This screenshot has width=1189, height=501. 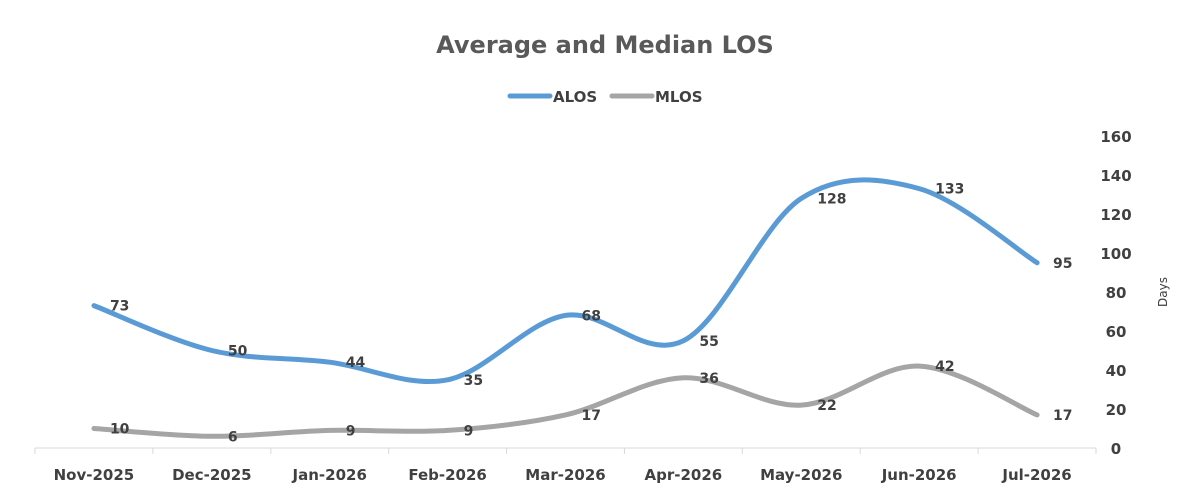 I want to click on y-tick-label: 40, so click(x=1116, y=371).